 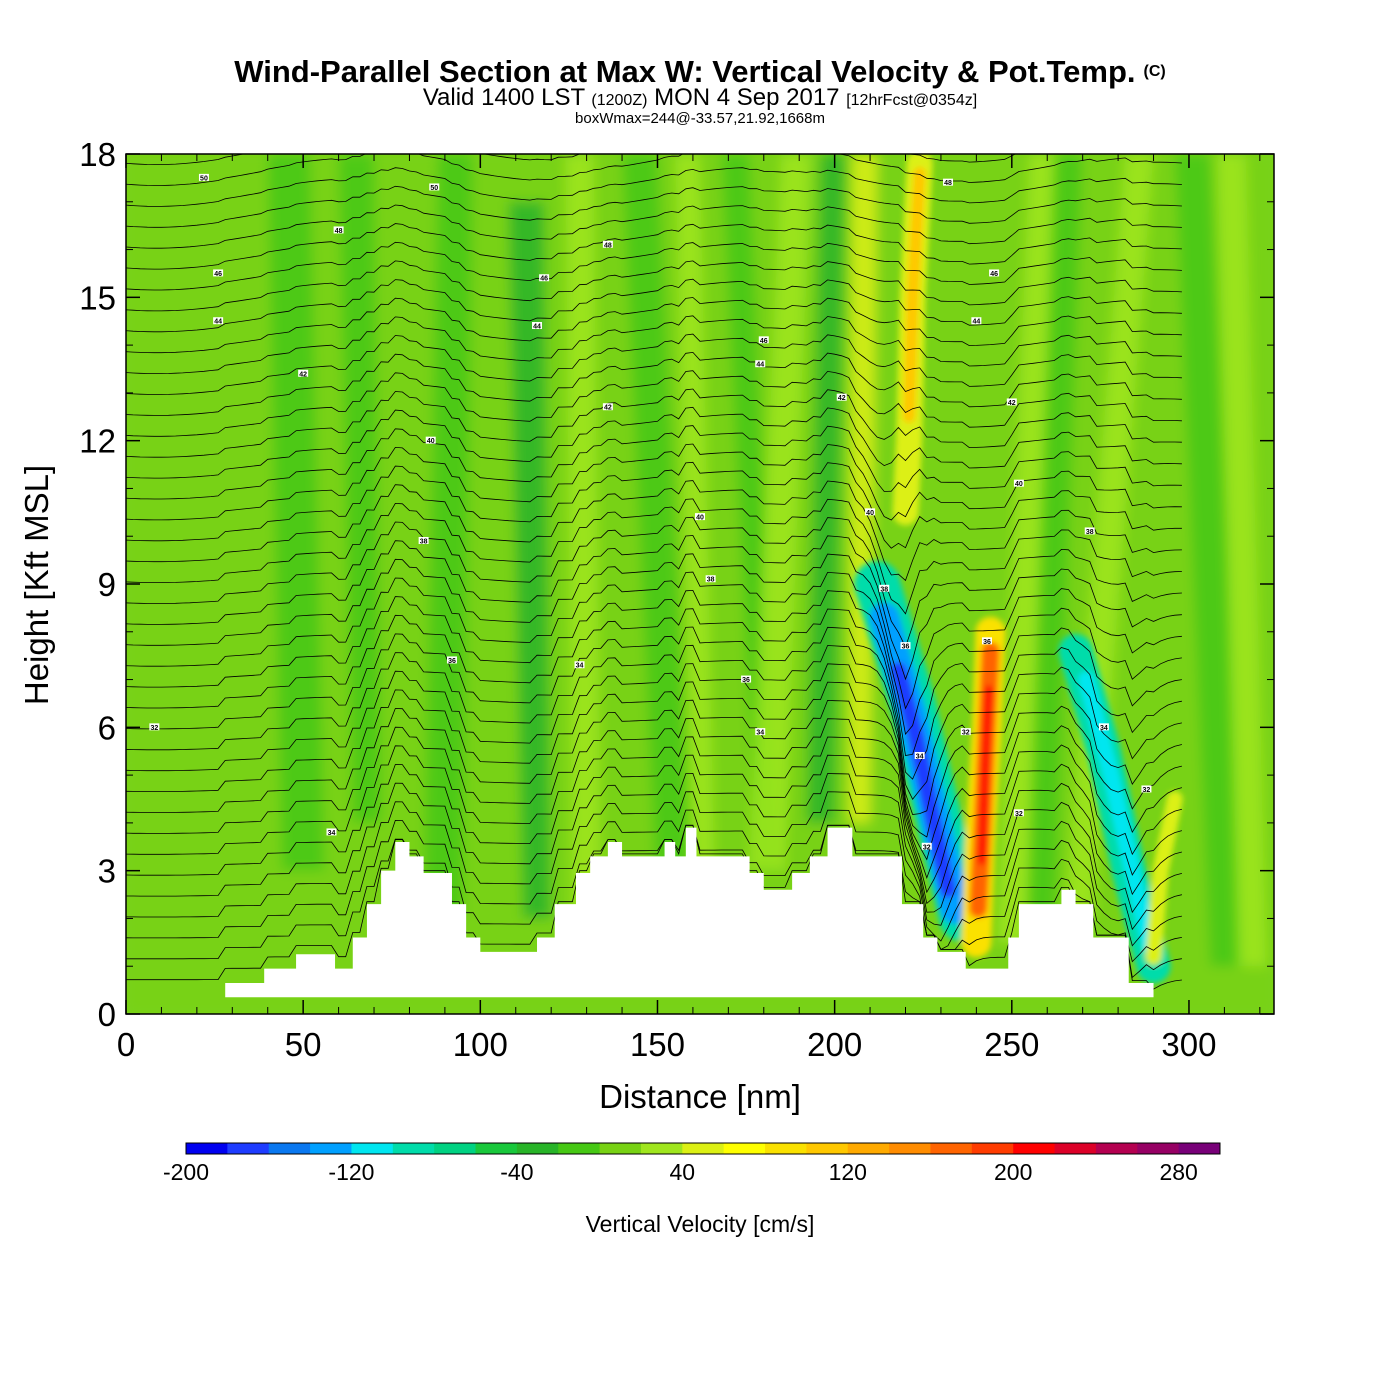 I want to click on upper-updraft-core, so click(x=914, y=295).